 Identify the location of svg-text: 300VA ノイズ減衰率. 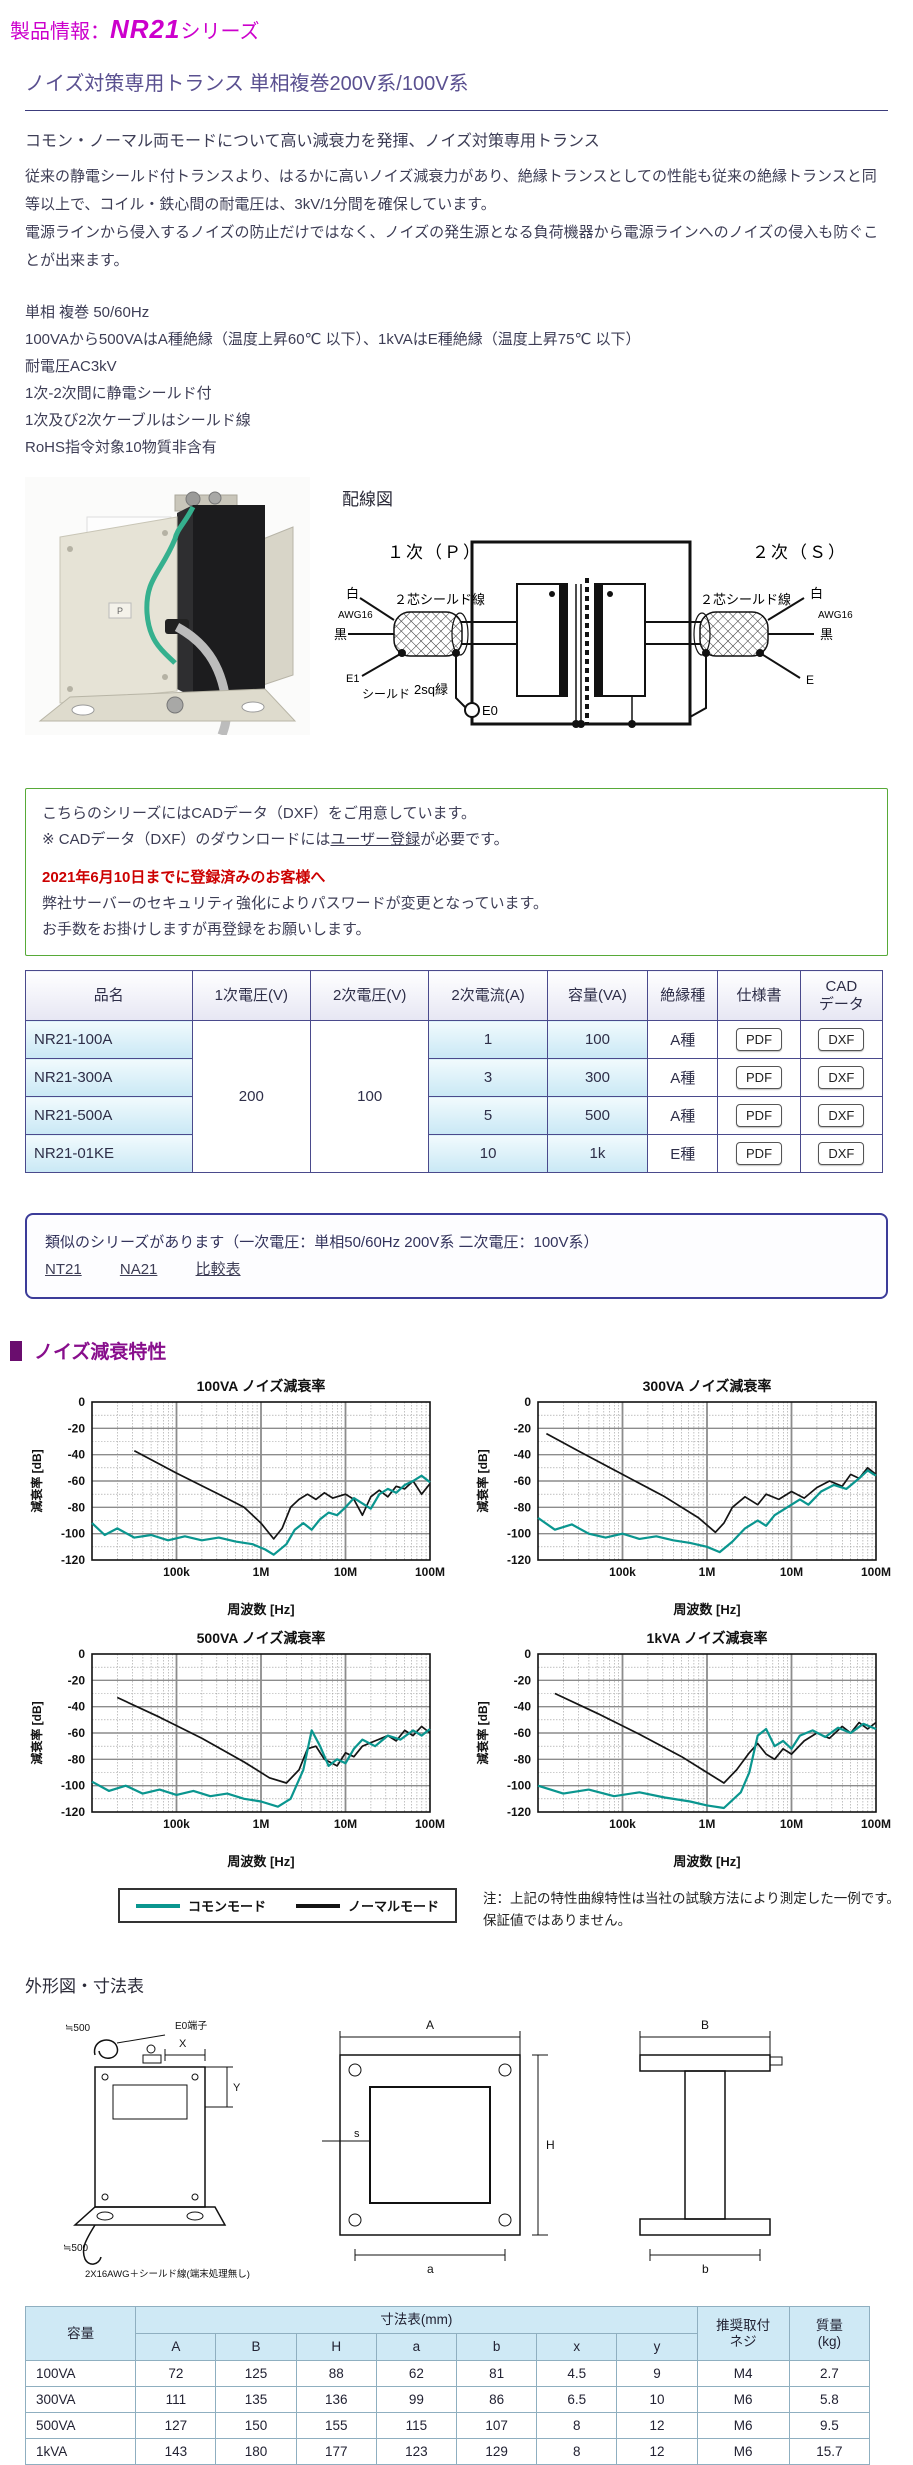
(707, 1386).